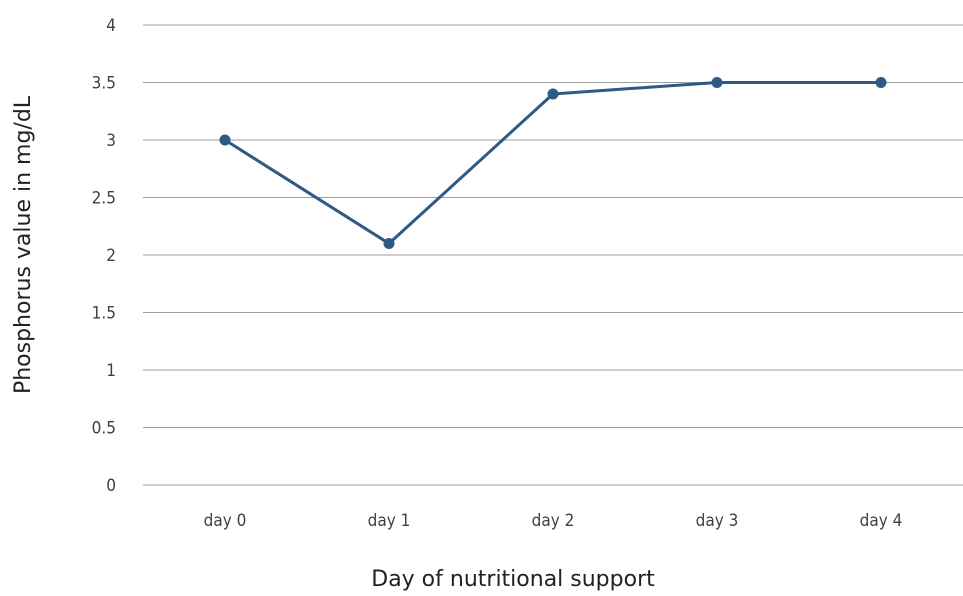 This screenshot has width=963, height=596. I want to click on y-axis-title: Phosphorus value in mg/dL, so click(23, 244).